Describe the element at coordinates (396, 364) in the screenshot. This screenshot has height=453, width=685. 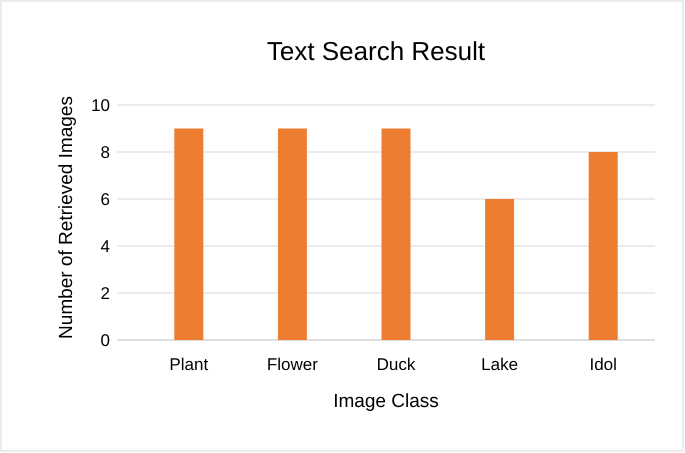
I see `x-tick-label: Duck` at that location.